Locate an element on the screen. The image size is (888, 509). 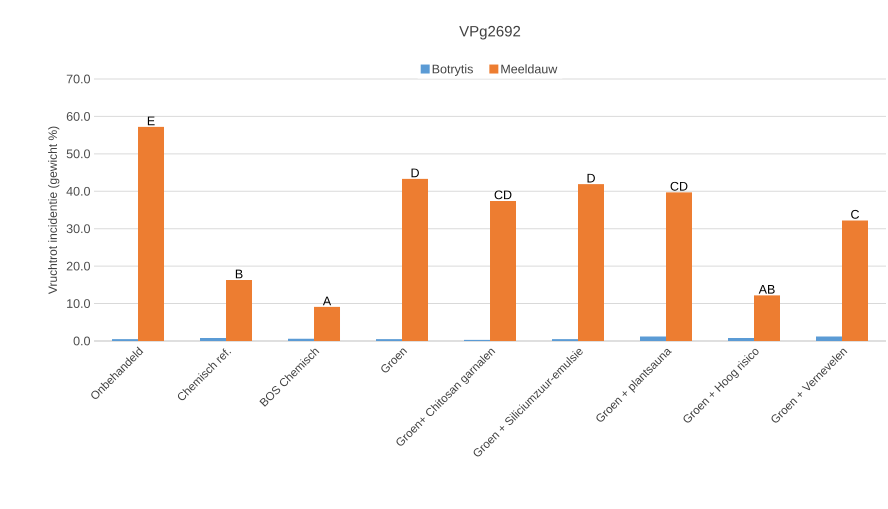
y-tick-label: 10.0 is located at coordinates (78, 303).